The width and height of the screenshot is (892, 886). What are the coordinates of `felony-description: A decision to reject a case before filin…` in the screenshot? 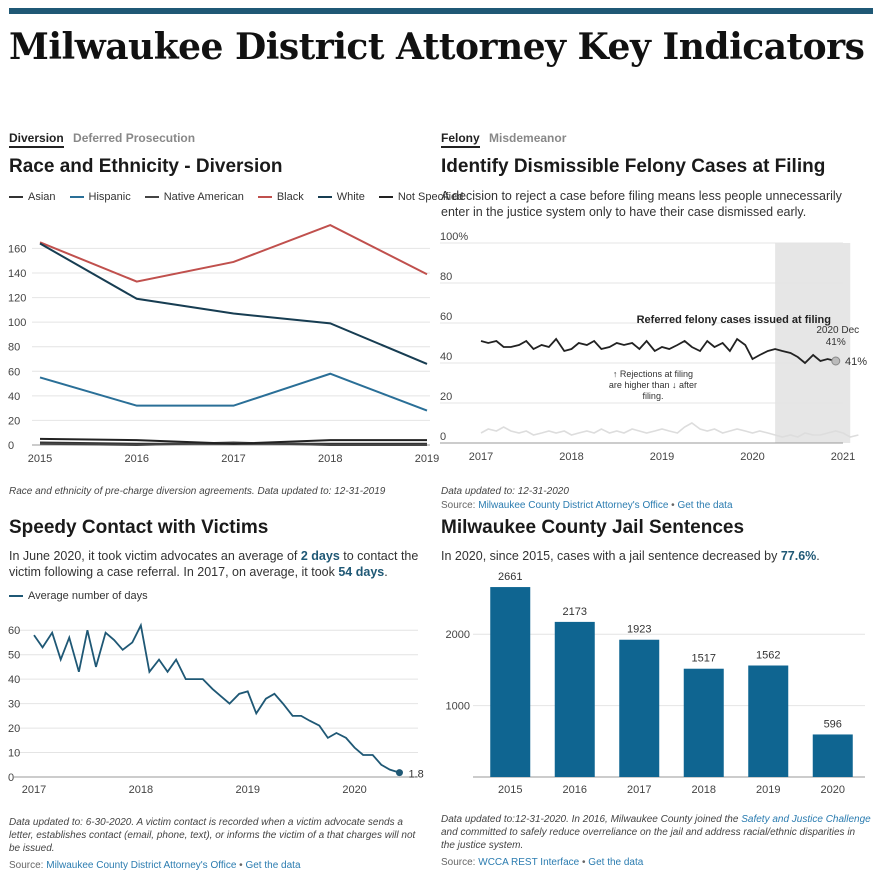 It's located at (641, 204).